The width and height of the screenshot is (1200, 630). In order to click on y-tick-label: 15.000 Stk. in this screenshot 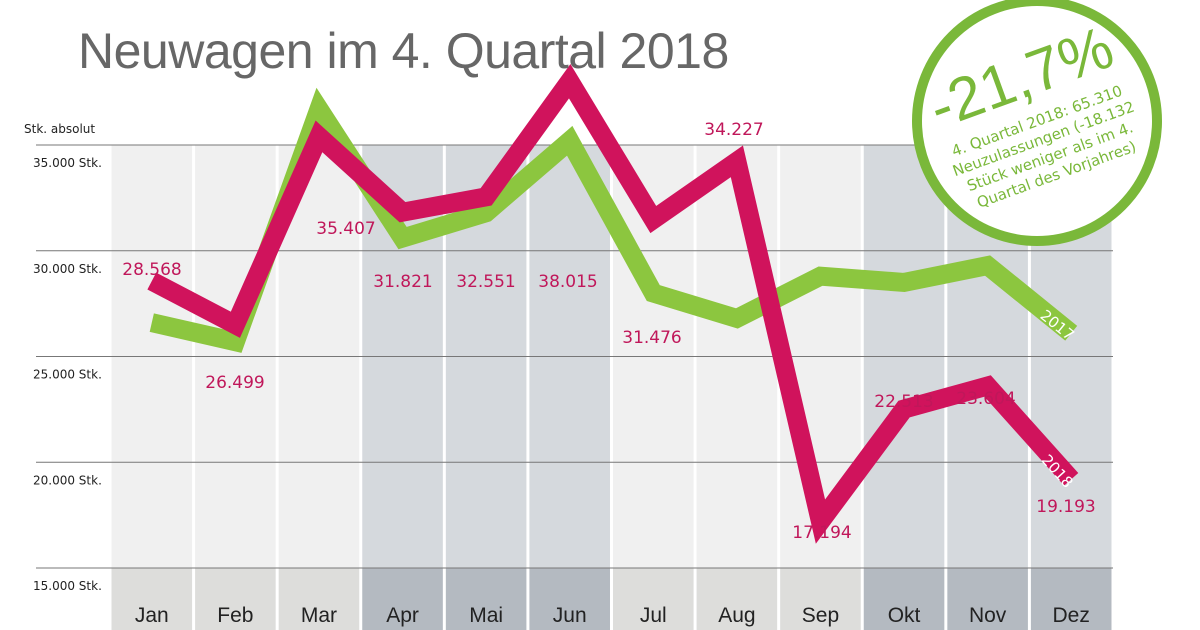, I will do `click(67, 586)`.